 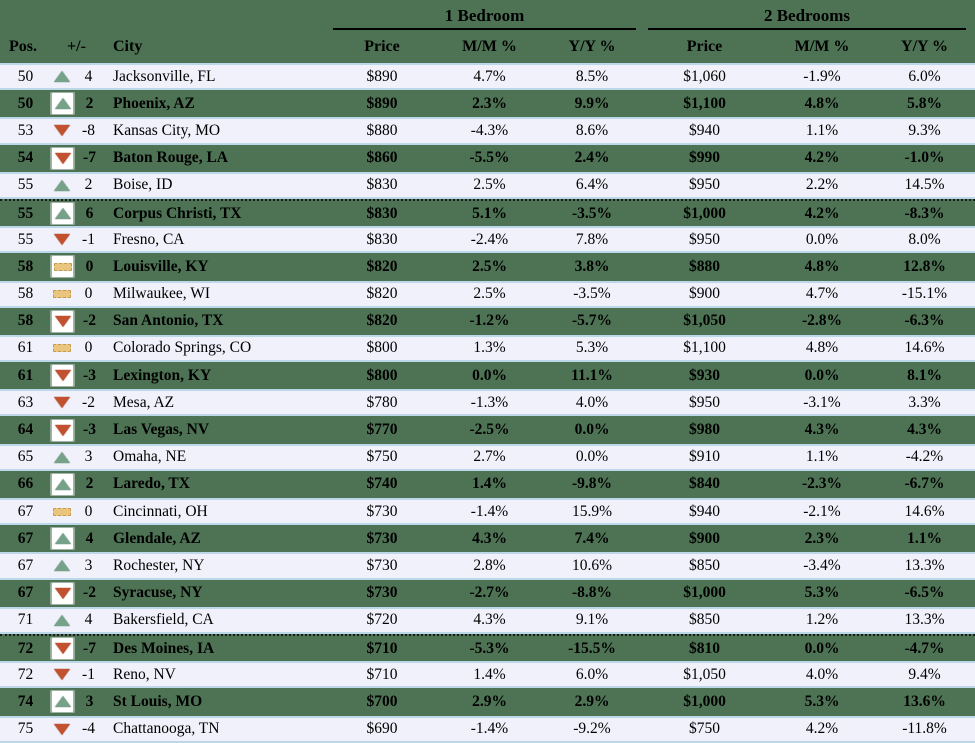 What do you see at coordinates (704, 430) in the screenshot?
I see `2br-price-value: $980` at bounding box center [704, 430].